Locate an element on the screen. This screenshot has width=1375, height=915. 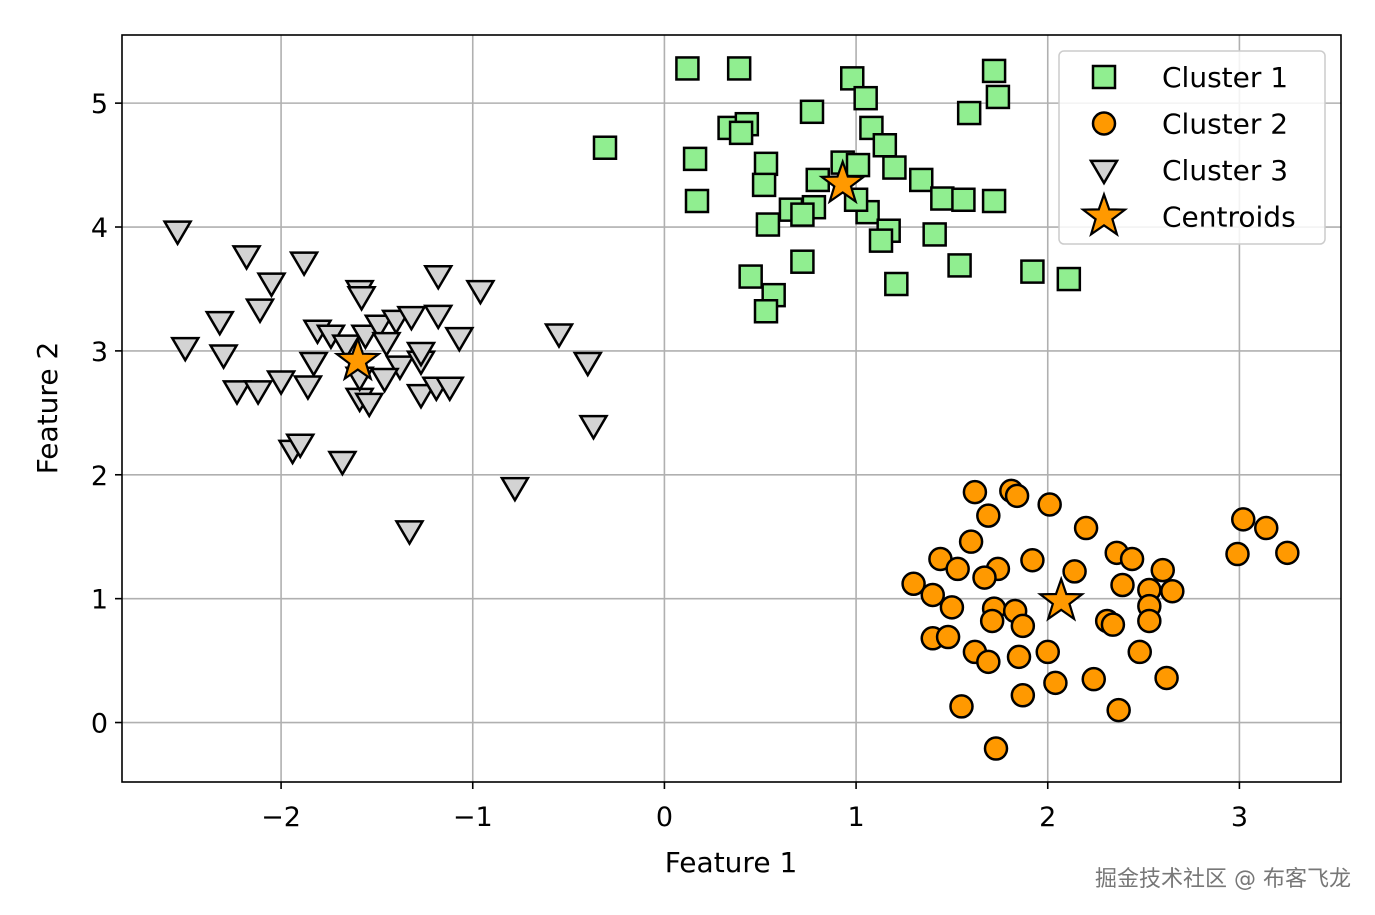
x-tick-label: −1 is located at coordinates (473, 817).